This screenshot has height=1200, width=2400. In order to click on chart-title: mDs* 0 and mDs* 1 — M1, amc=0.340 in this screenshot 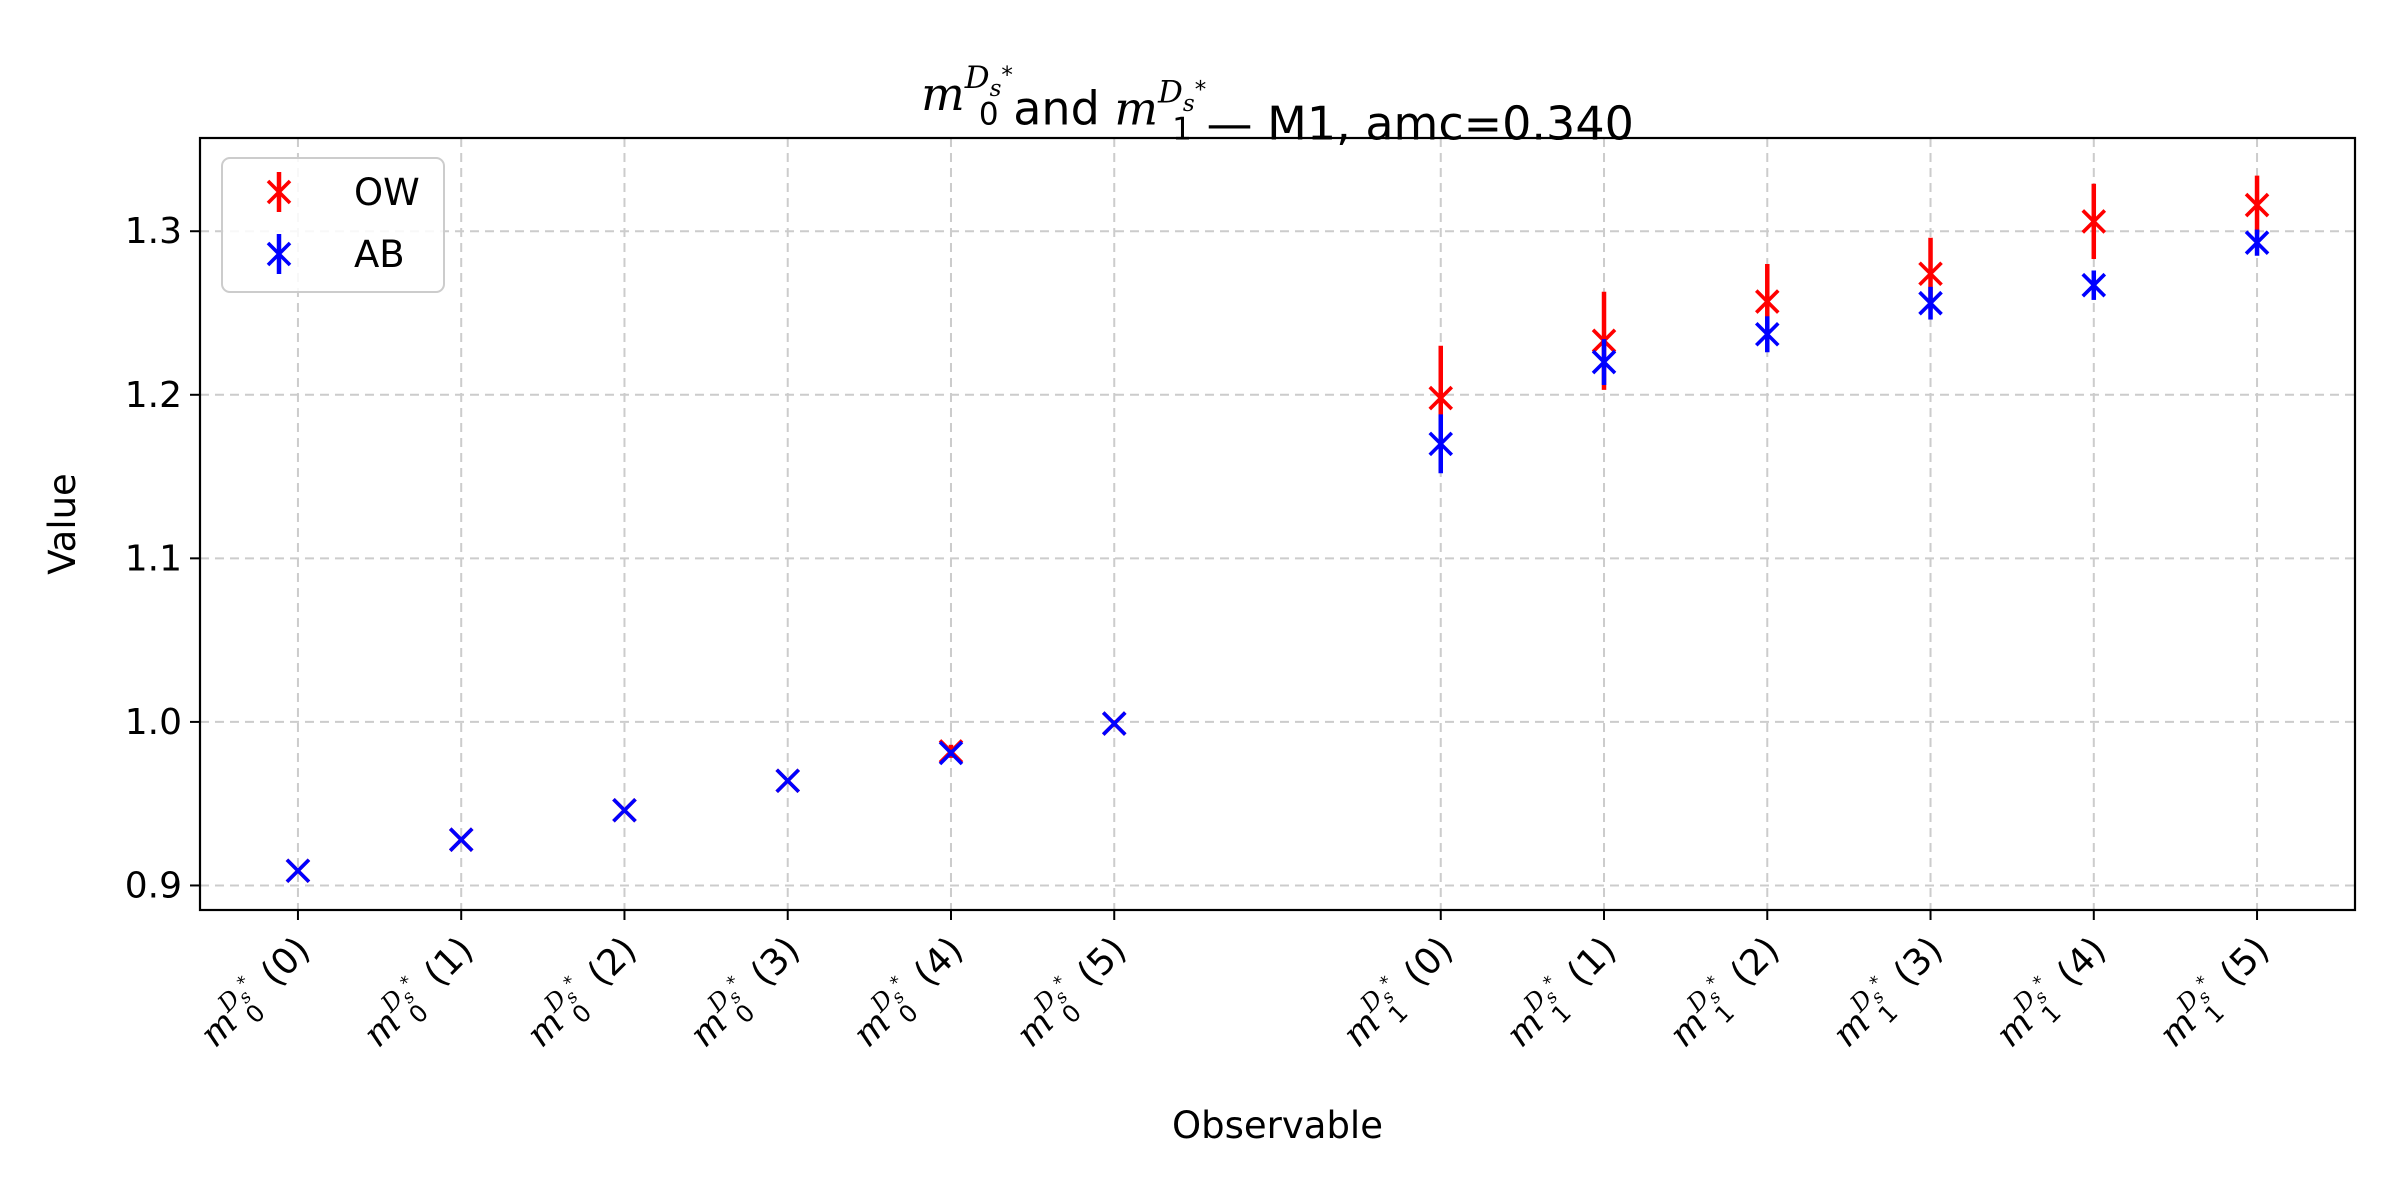, I will do `click(1277, 105)`.